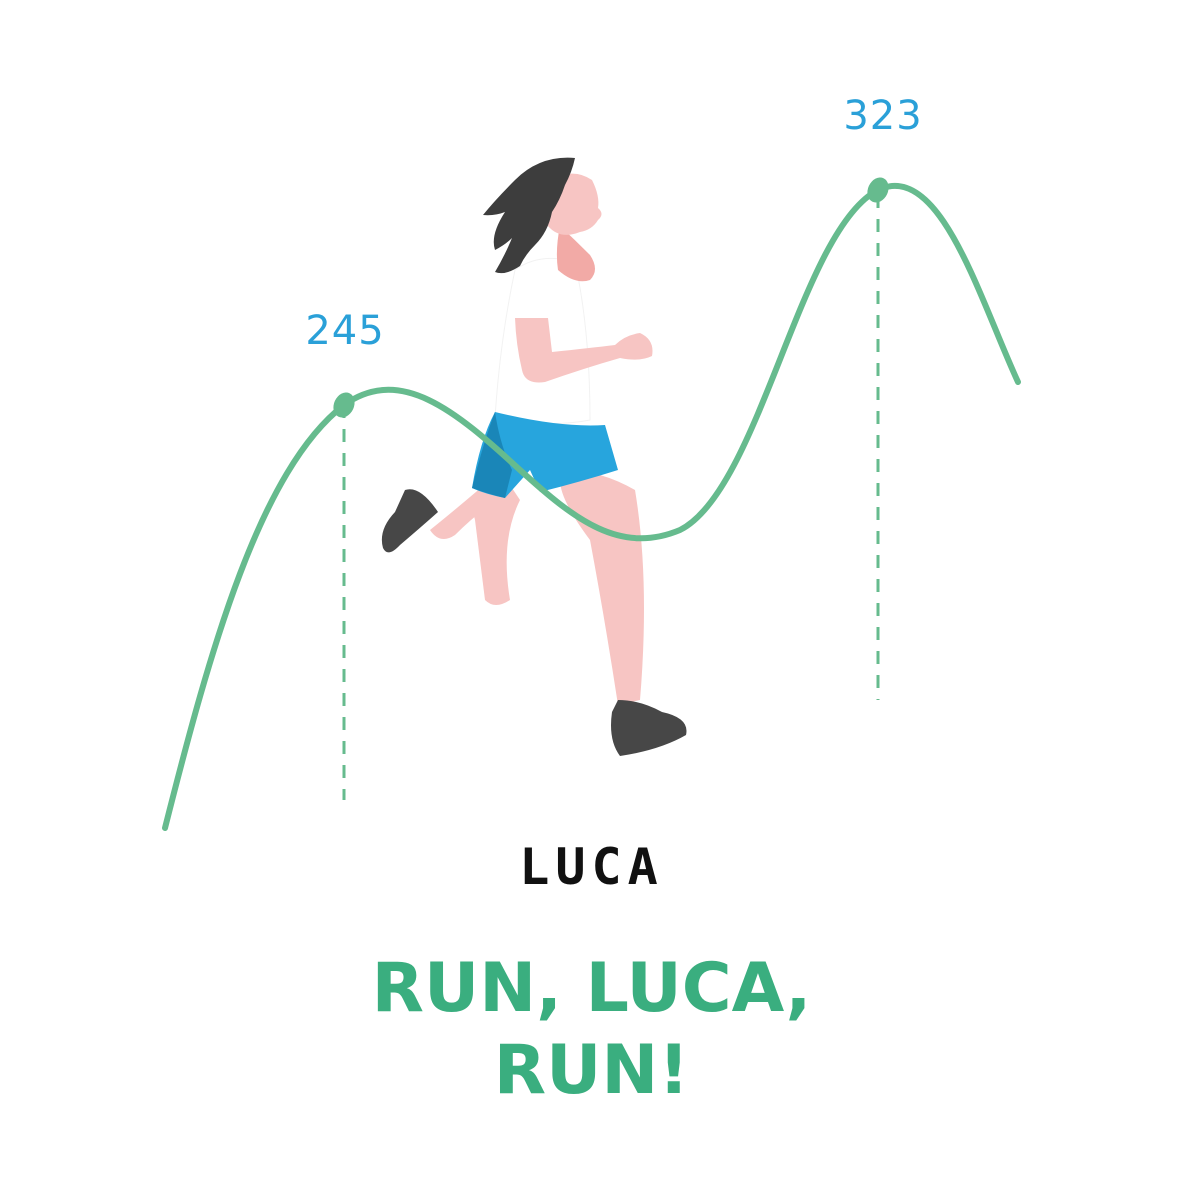 This screenshot has width=1183, height=1187. What do you see at coordinates (883, 116) in the screenshot?
I see `peak-label-2: 323` at bounding box center [883, 116].